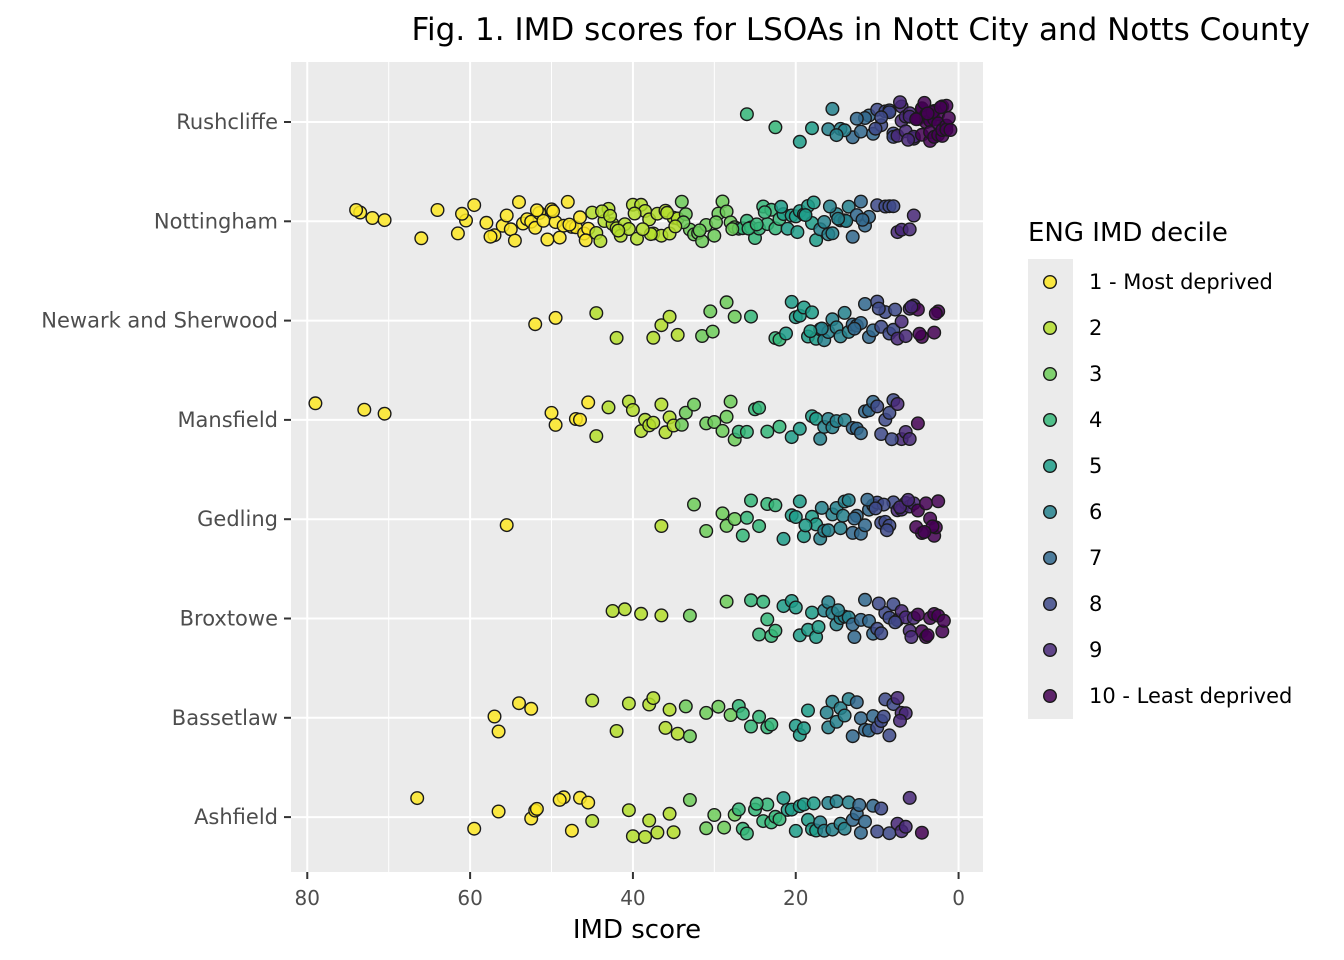 The height and width of the screenshot is (960, 1344). What do you see at coordinates (1190, 696) in the screenshot?
I see `legend-label: 10 - Least deprived` at bounding box center [1190, 696].